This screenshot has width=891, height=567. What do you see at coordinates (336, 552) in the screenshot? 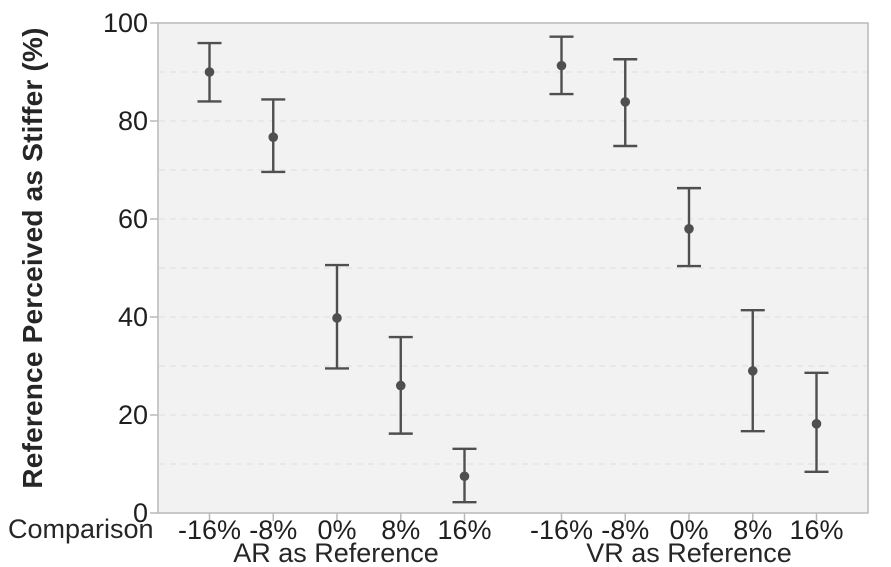
I see `group-label-ar: AR as Reference` at bounding box center [336, 552].